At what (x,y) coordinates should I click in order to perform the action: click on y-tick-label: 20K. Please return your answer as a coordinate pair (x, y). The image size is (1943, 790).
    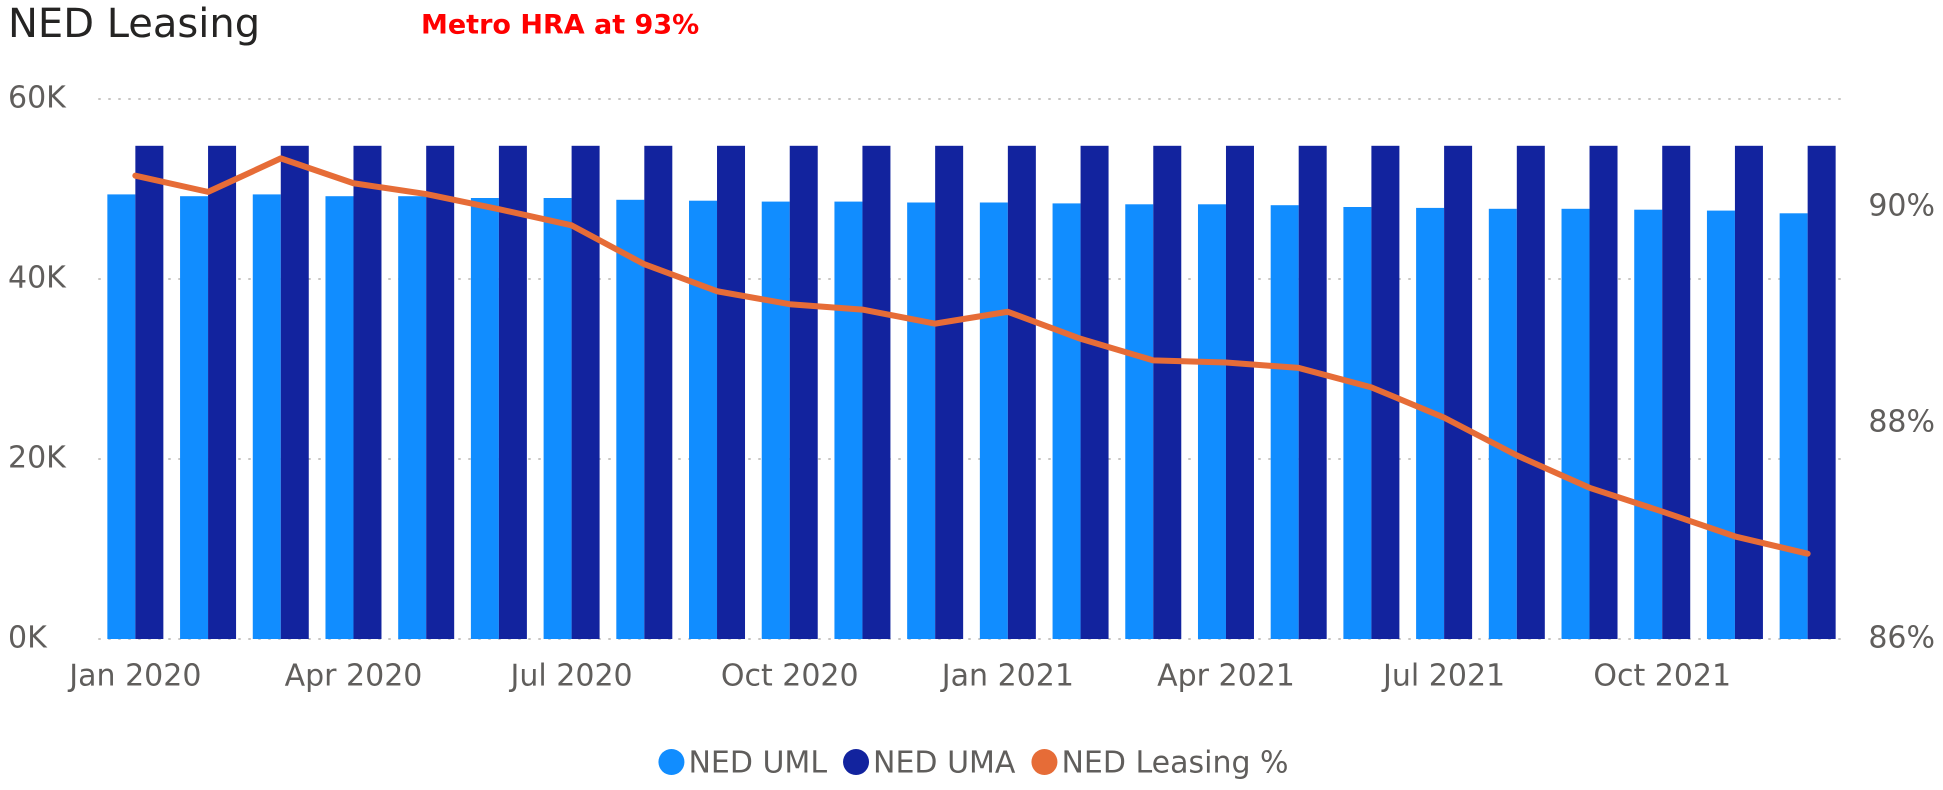
    Looking at the image, I should click on (37, 458).